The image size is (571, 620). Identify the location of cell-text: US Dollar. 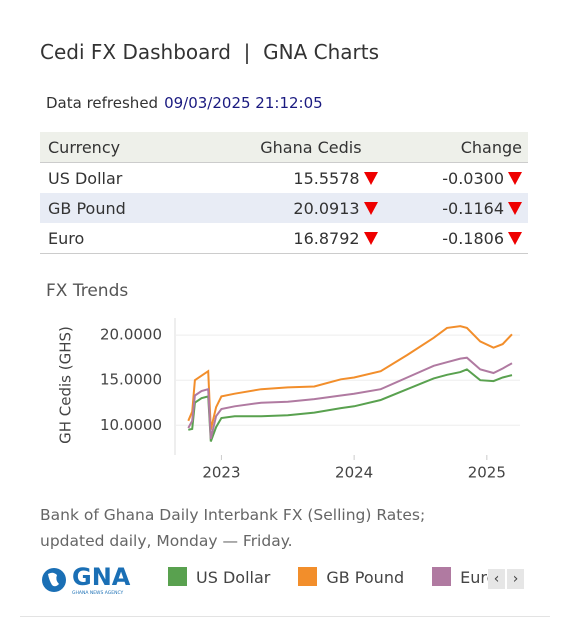
(85, 178).